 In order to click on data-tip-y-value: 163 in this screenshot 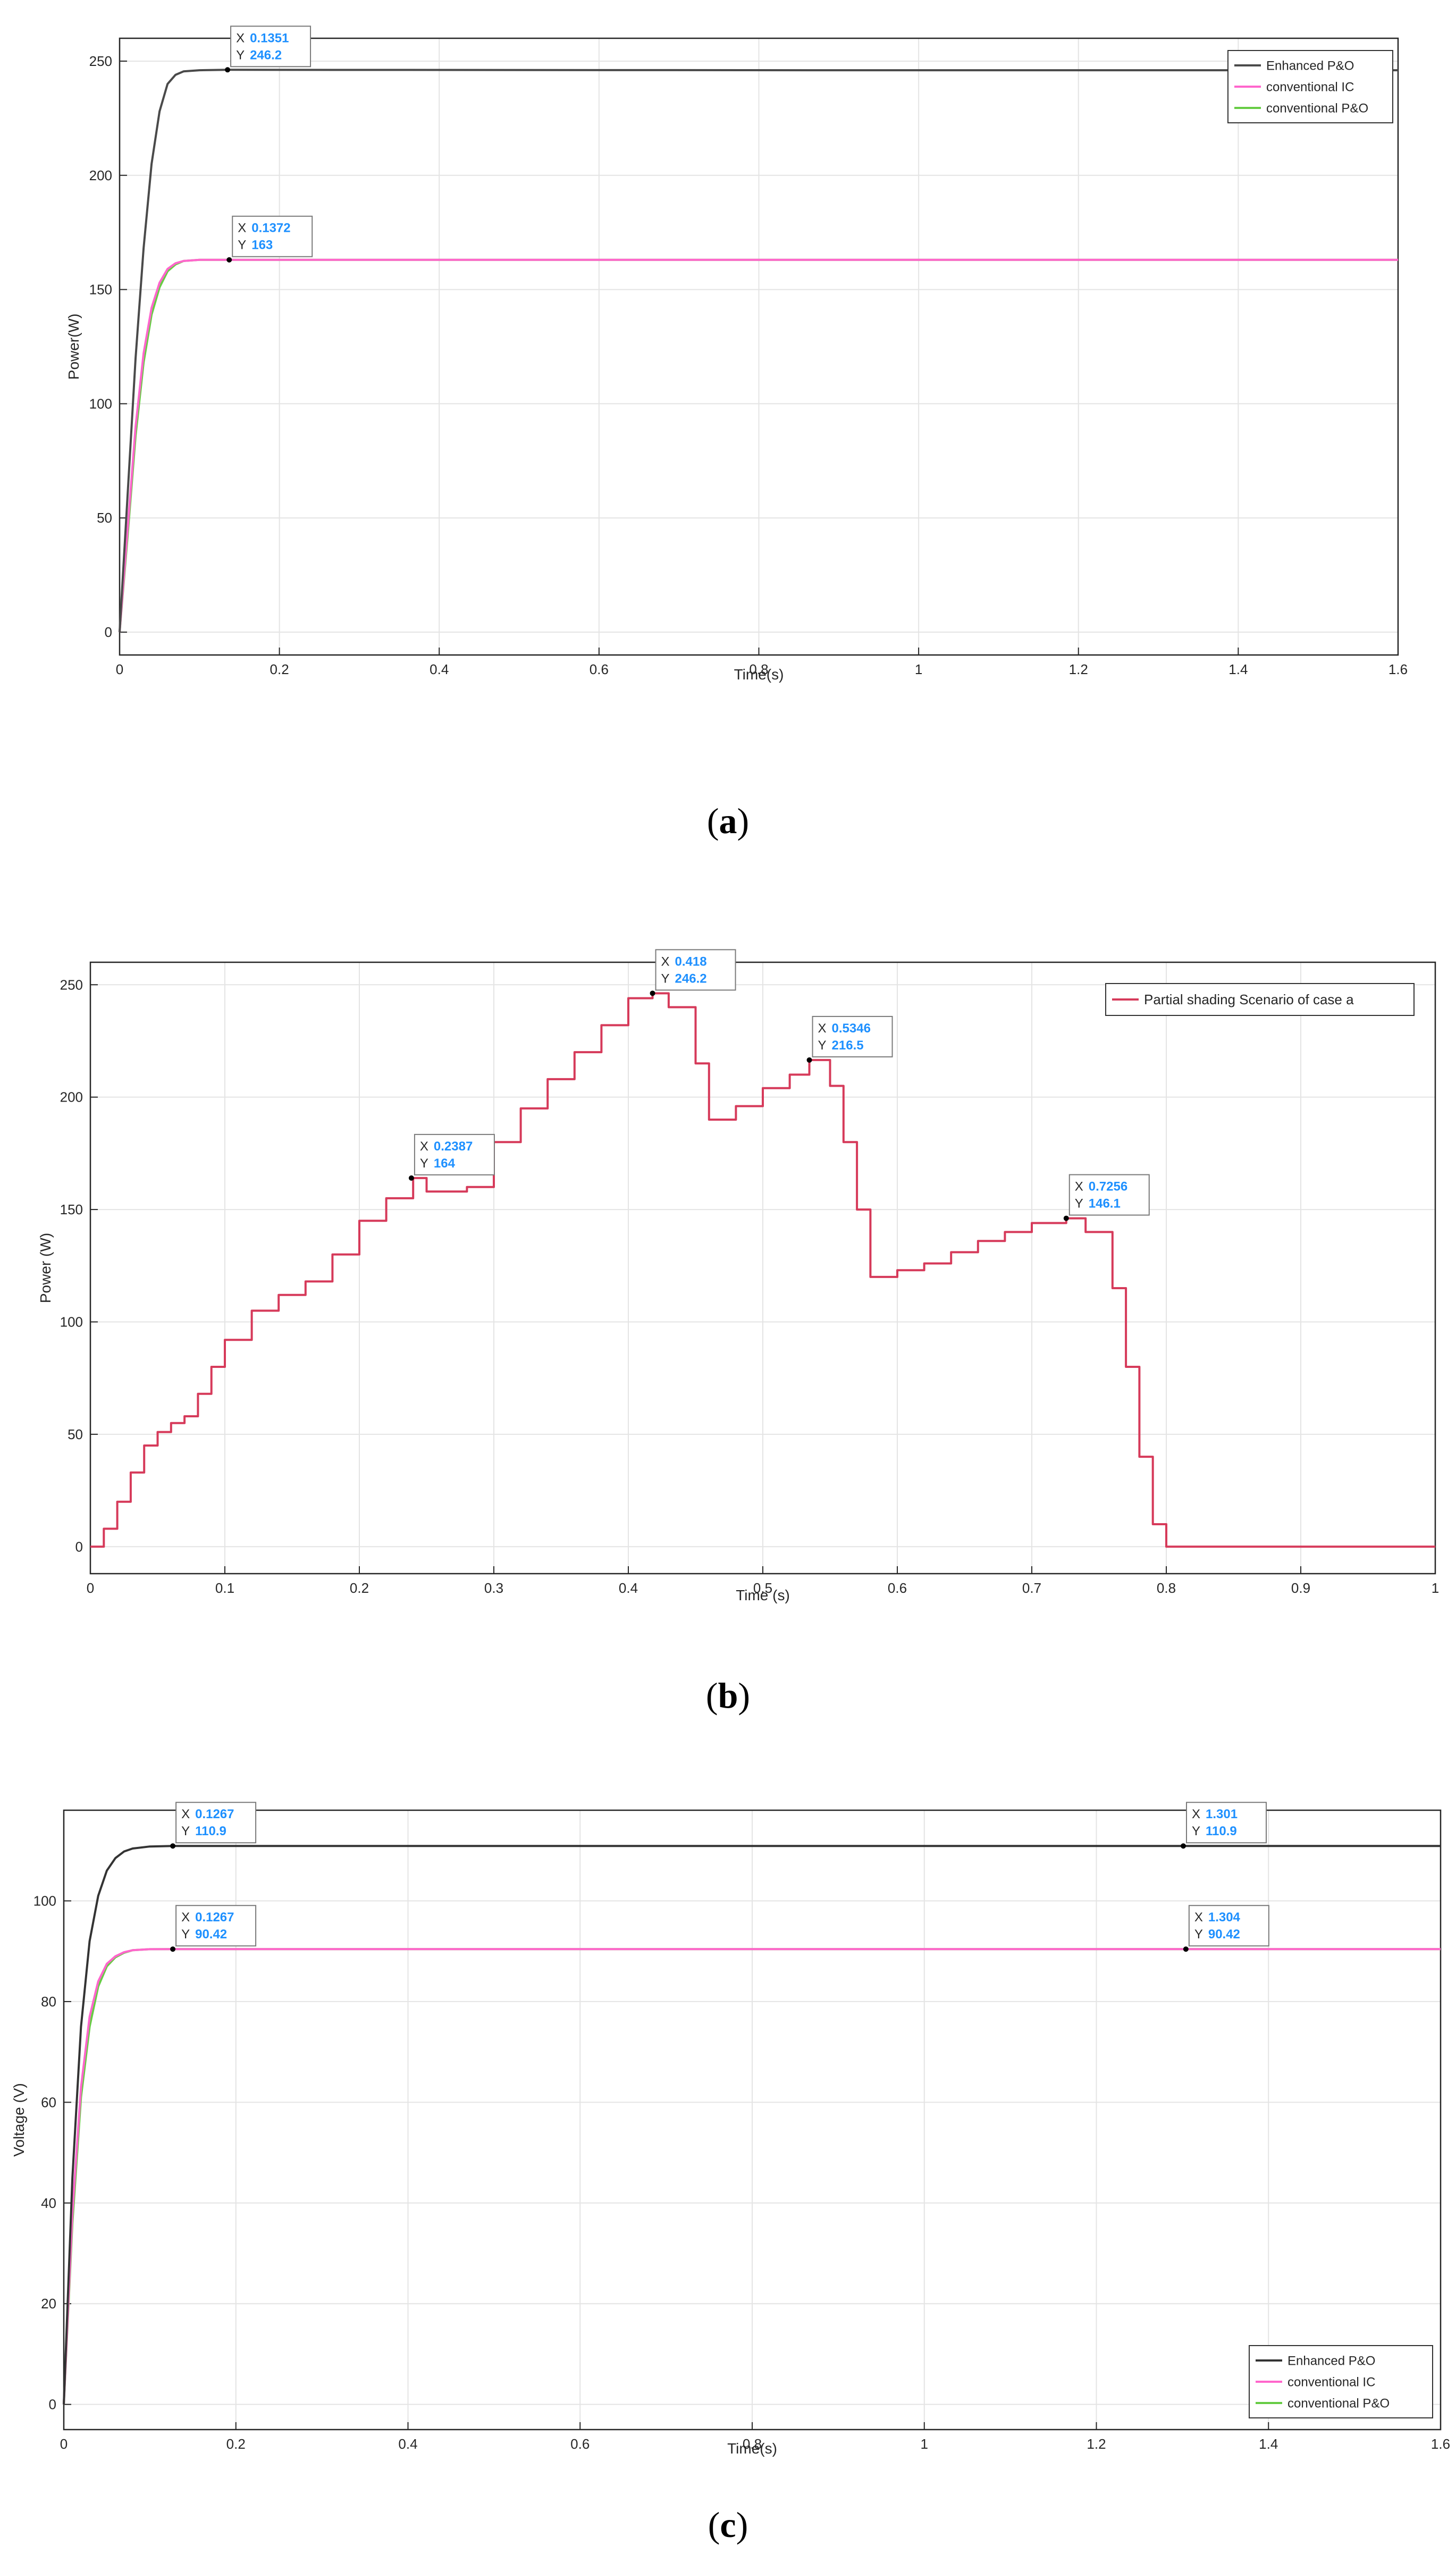, I will do `click(262, 246)`.